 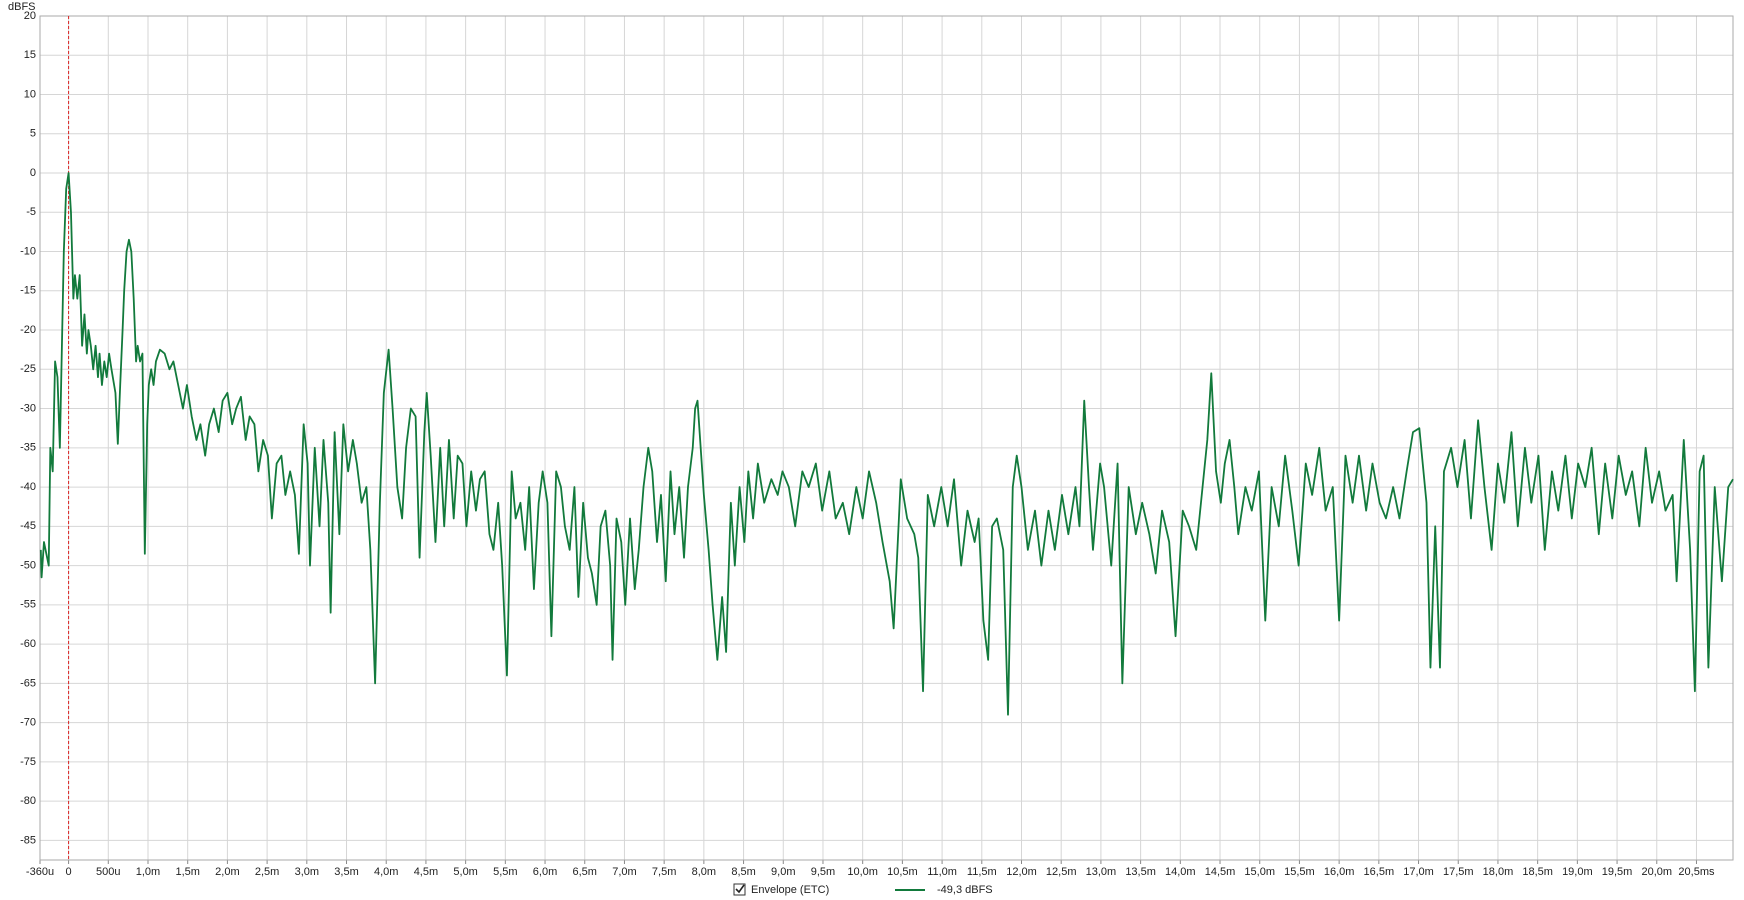 I want to click on x-tick-label: 20,0m, so click(x=1656, y=872).